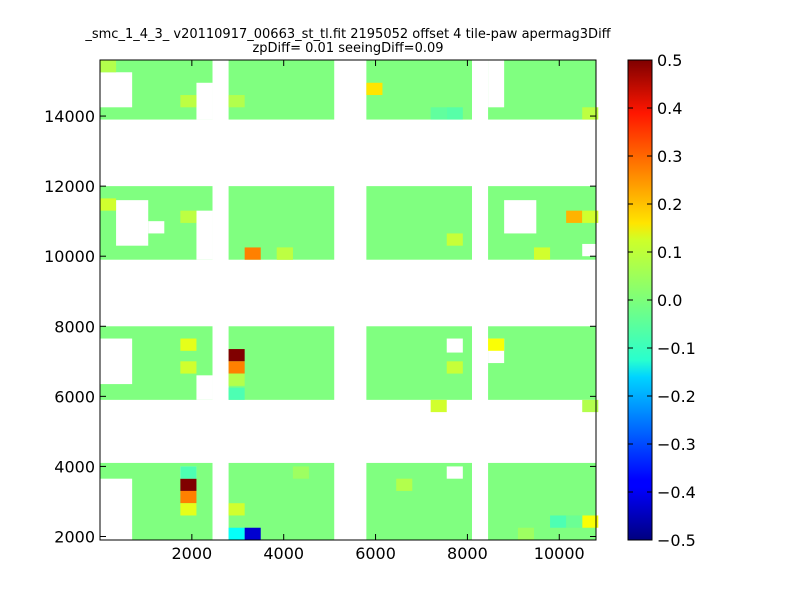 Image resolution: width=800 pixels, height=600 pixels. What do you see at coordinates (191, 553) in the screenshot?
I see `x-tick-label: 2000` at bounding box center [191, 553].